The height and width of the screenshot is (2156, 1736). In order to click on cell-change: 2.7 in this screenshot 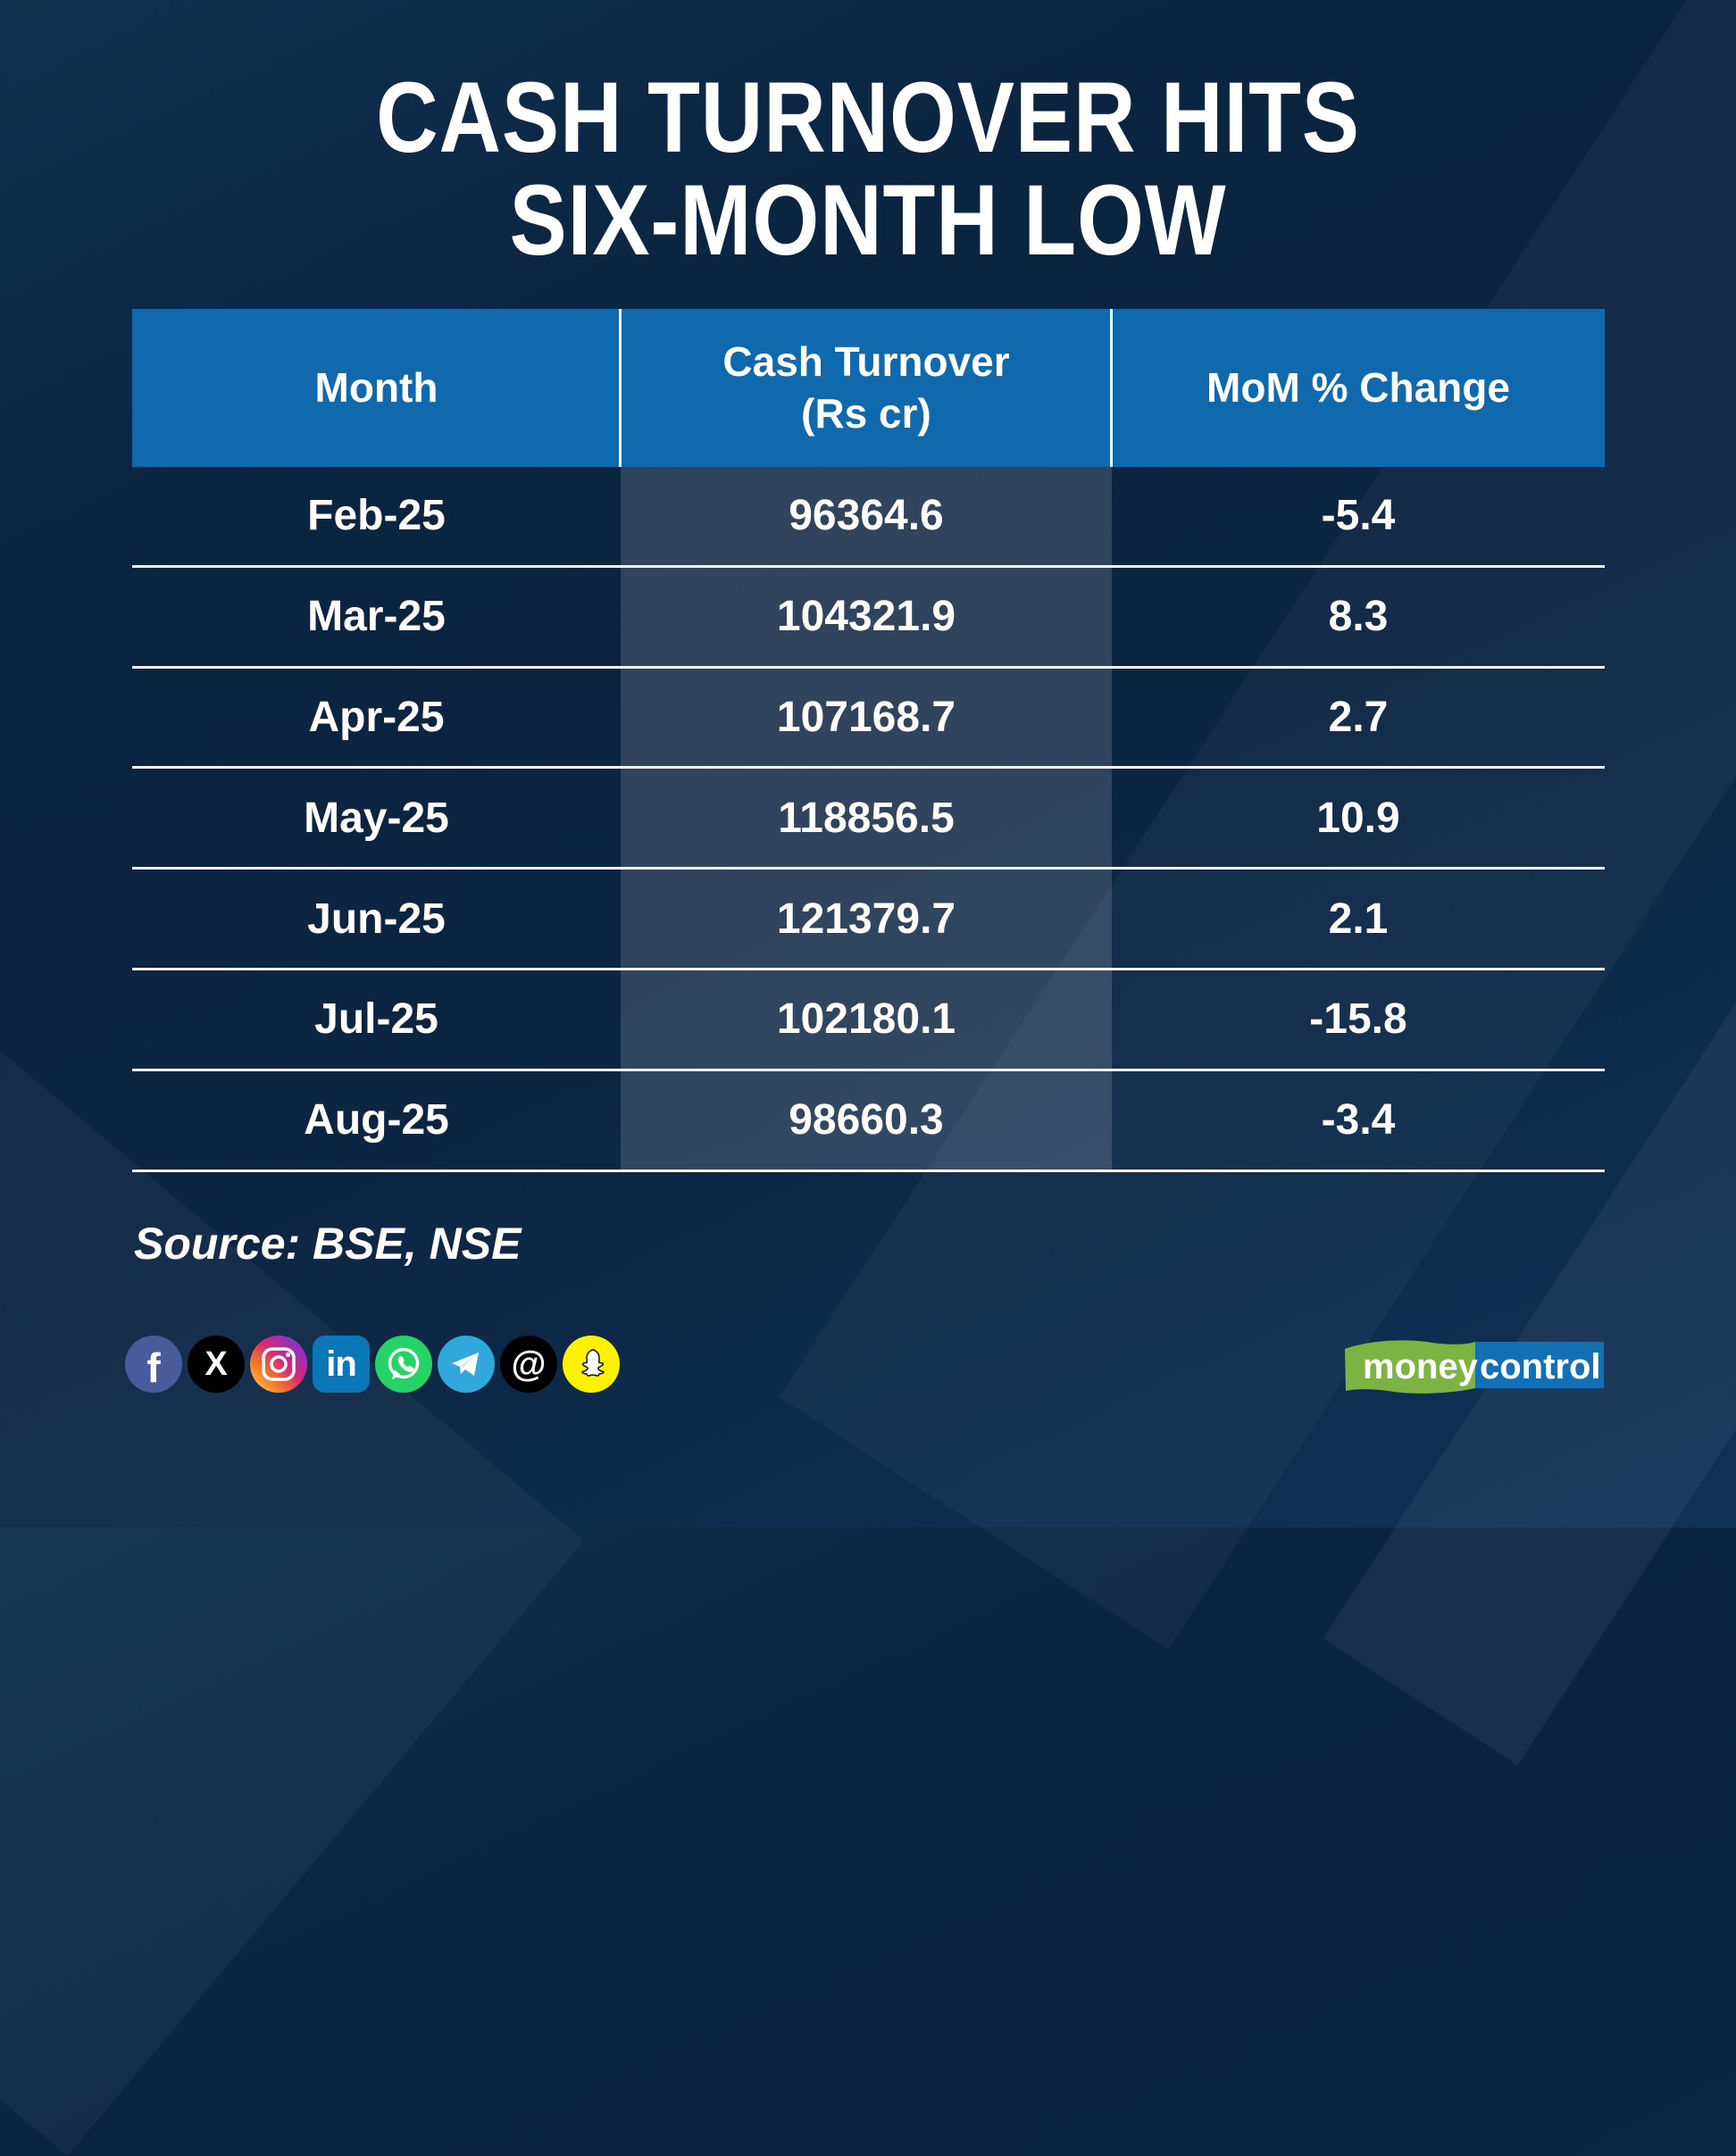, I will do `click(1358, 717)`.